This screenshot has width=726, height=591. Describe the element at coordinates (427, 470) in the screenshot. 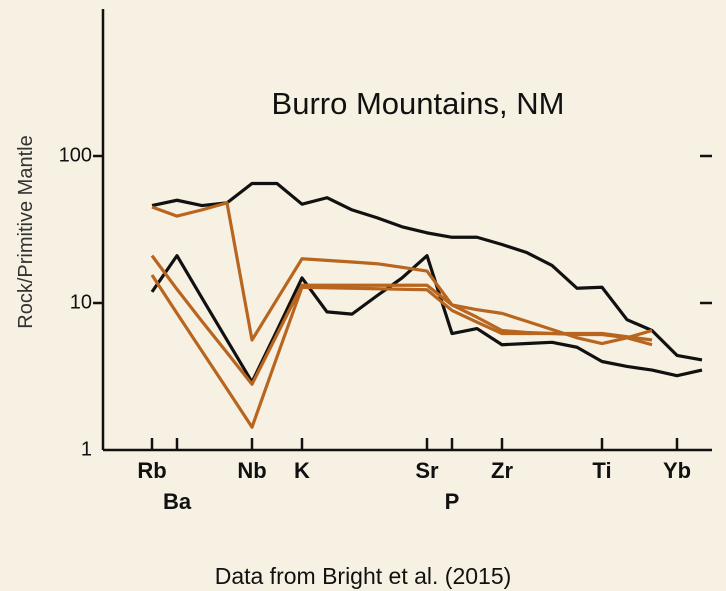

I see `x-tick-label: Sr` at that location.